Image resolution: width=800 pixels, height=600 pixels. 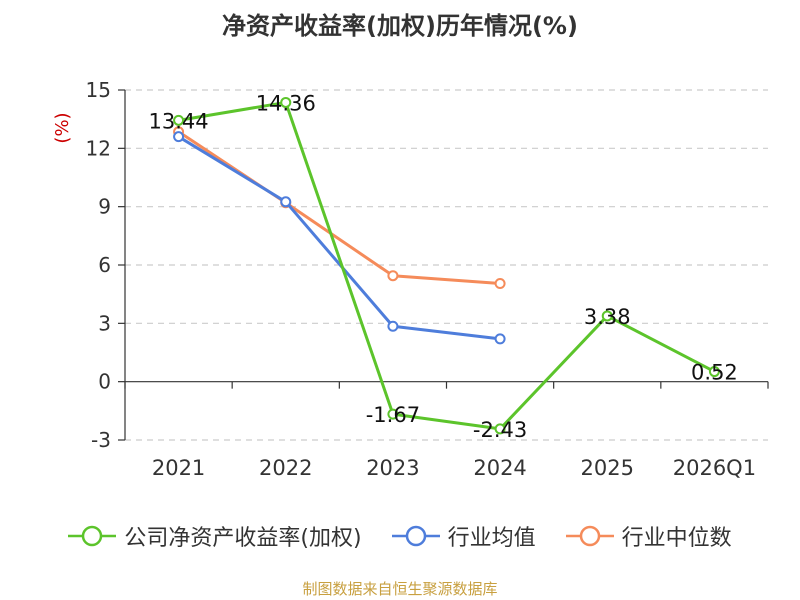 What do you see at coordinates (499, 468) in the screenshot?
I see `x-tick-label: 2024` at bounding box center [499, 468].